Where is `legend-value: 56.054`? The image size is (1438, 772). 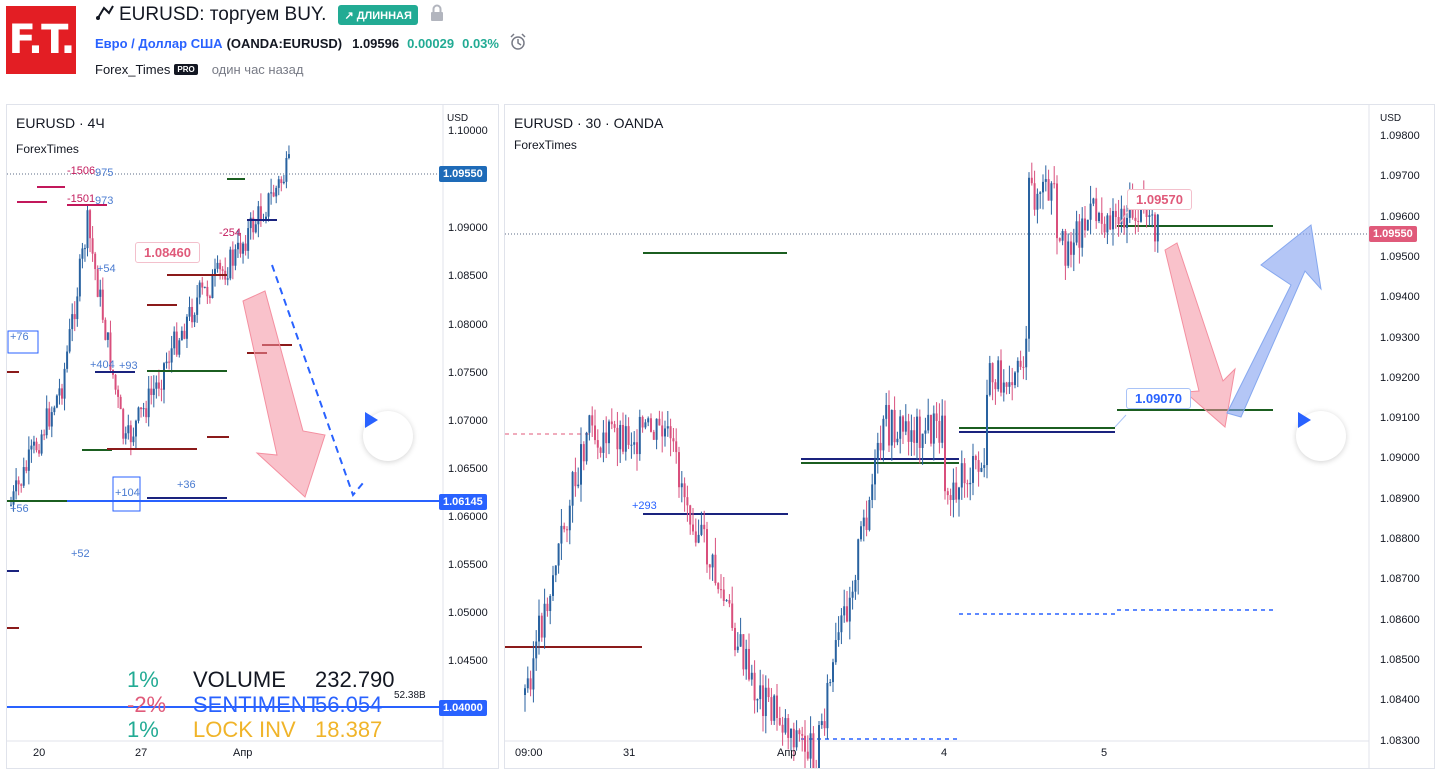
legend-value: 56.054 is located at coordinates (349, 704).